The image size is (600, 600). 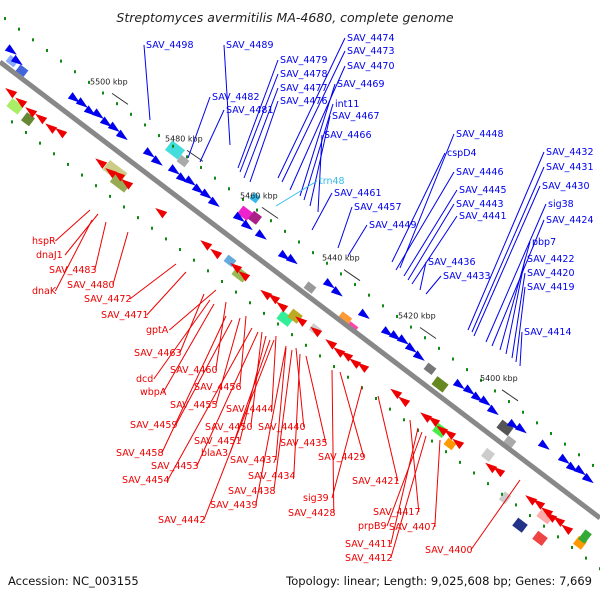 What do you see at coordinates (413, 527) in the screenshot?
I see `gene-label: SAV_4407` at bounding box center [413, 527].